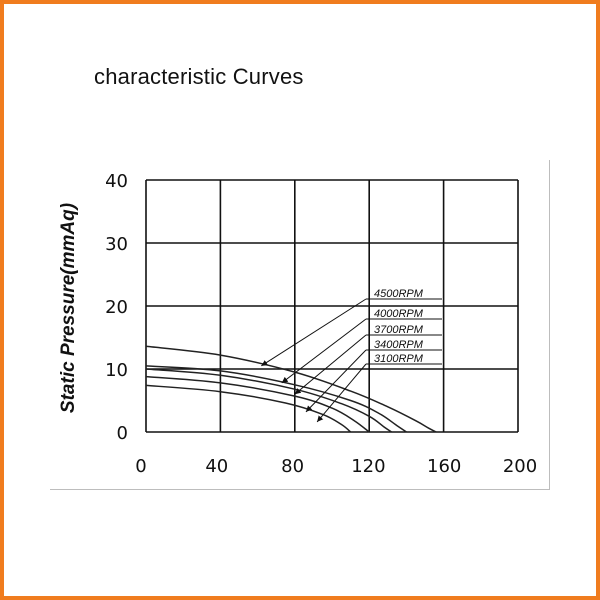 The image size is (600, 600). What do you see at coordinates (399, 294) in the screenshot?
I see `rpm-label-4500rpm: 4500RPM` at bounding box center [399, 294].